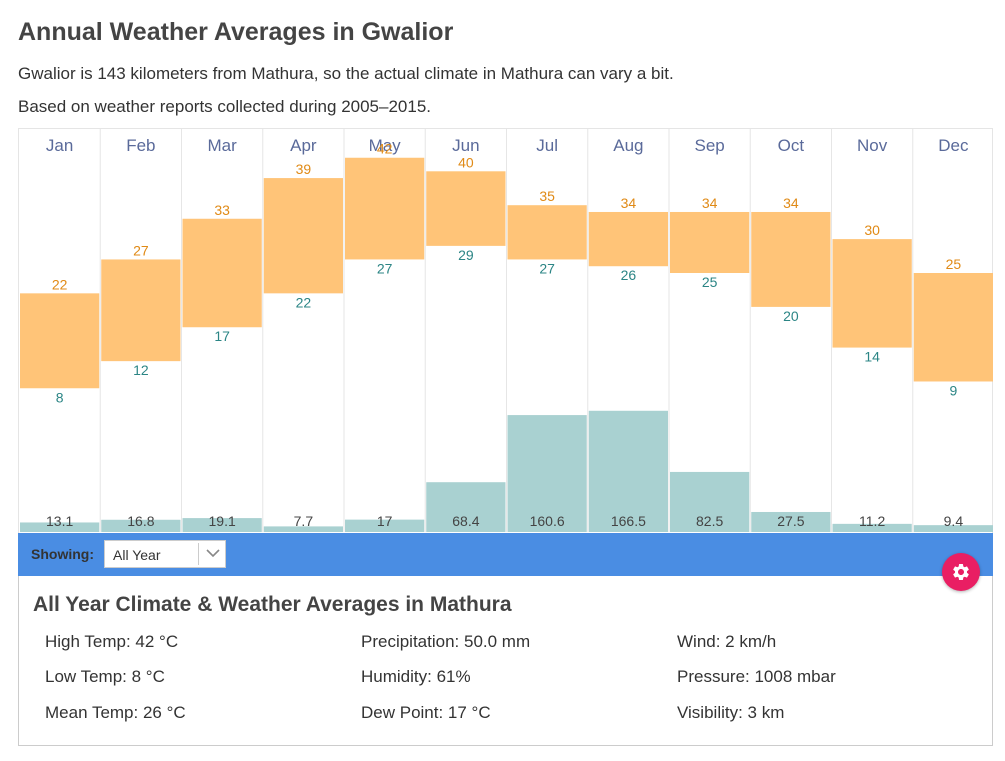 The image size is (1005, 761). I want to click on low-temp-label: 8, so click(60, 397).